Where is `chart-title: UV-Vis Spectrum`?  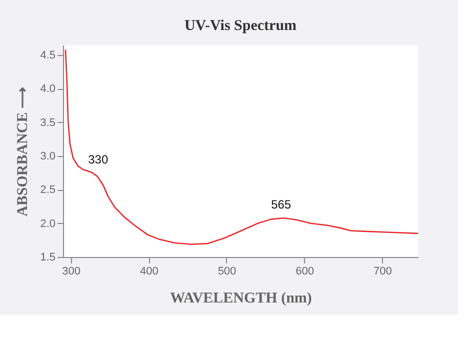 chart-title: UV-Vis Spectrum is located at coordinates (241, 26).